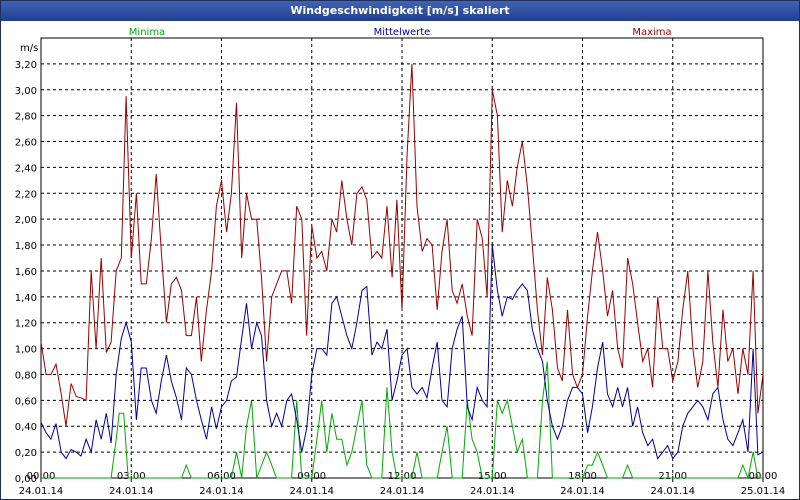  Describe the element at coordinates (400, 11) in the screenshot. I see `window-title: Windgeschwindigkeit [m/s] skaliert` at that location.